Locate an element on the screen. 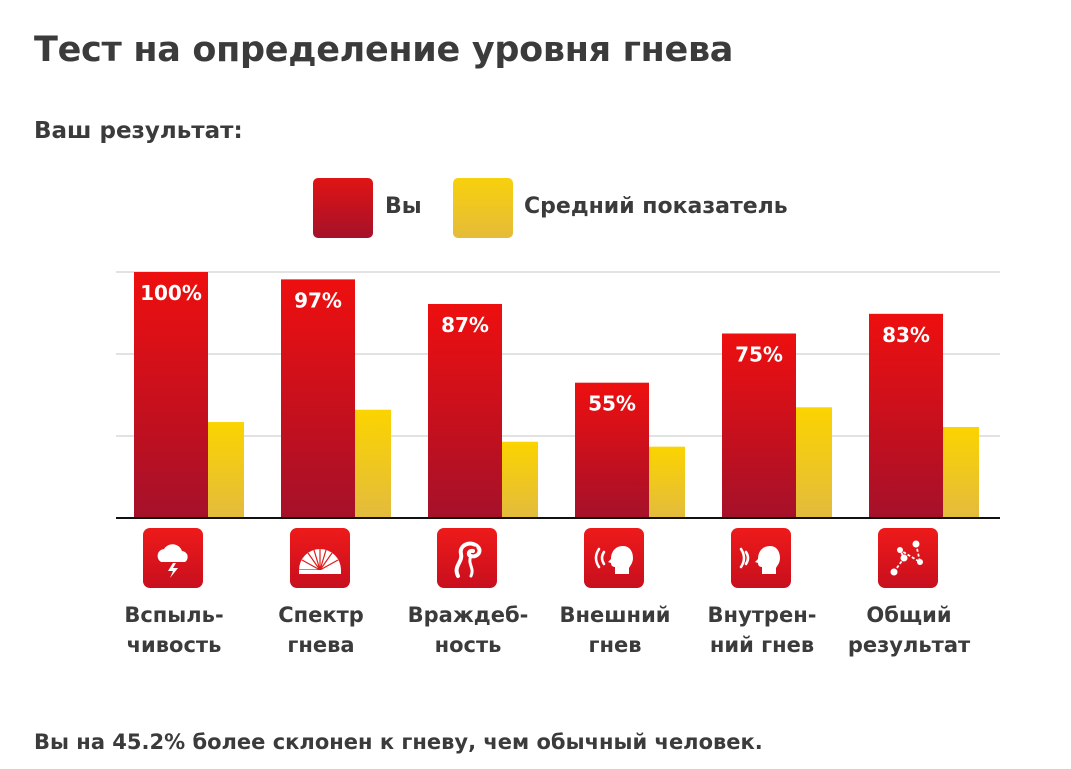 The height and width of the screenshot is (769, 1071). legend-swatch-average is located at coordinates (483, 208).